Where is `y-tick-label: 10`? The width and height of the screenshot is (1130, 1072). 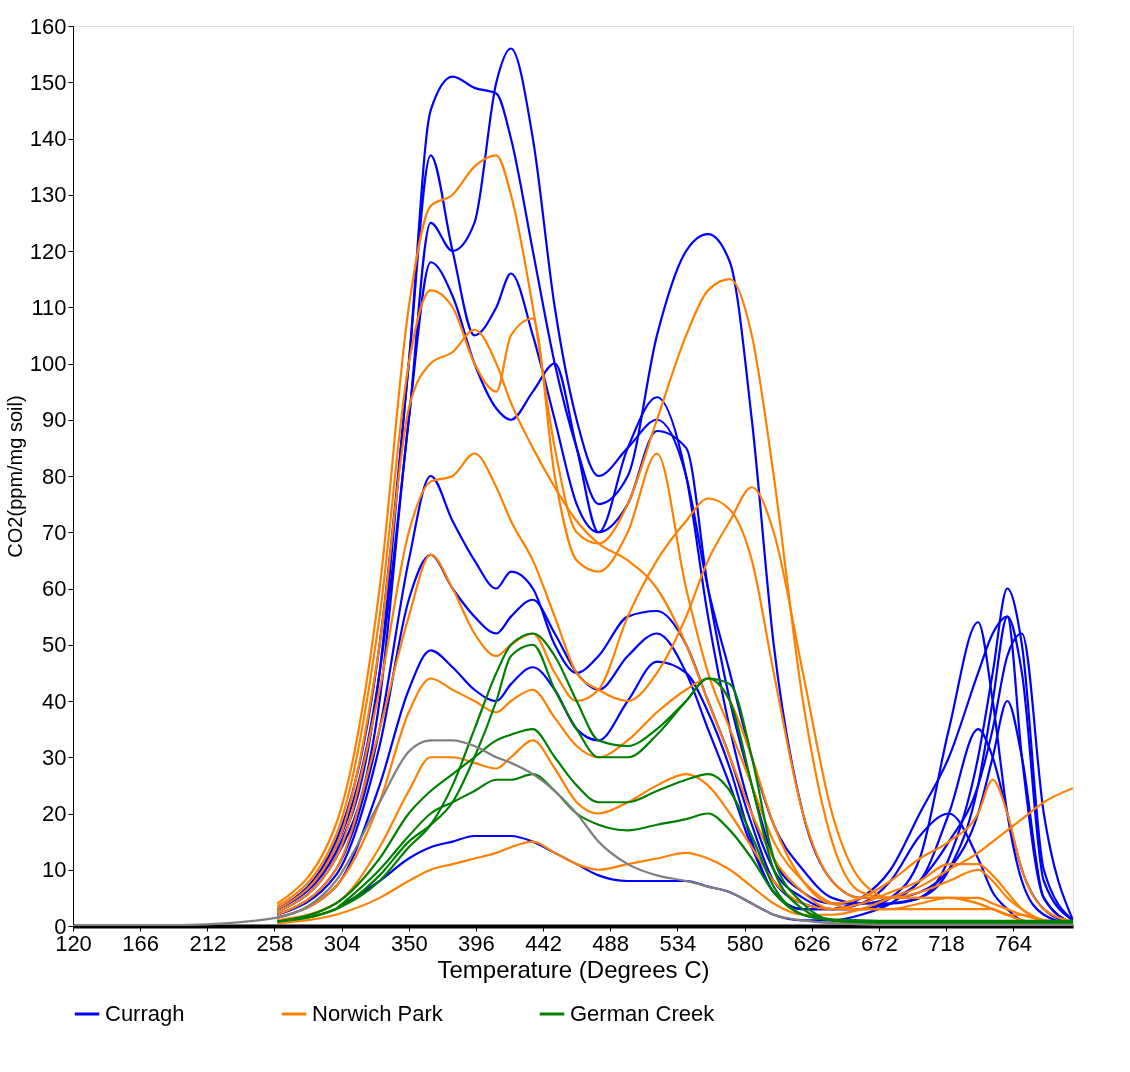
y-tick-label: 10 is located at coordinates (54, 870).